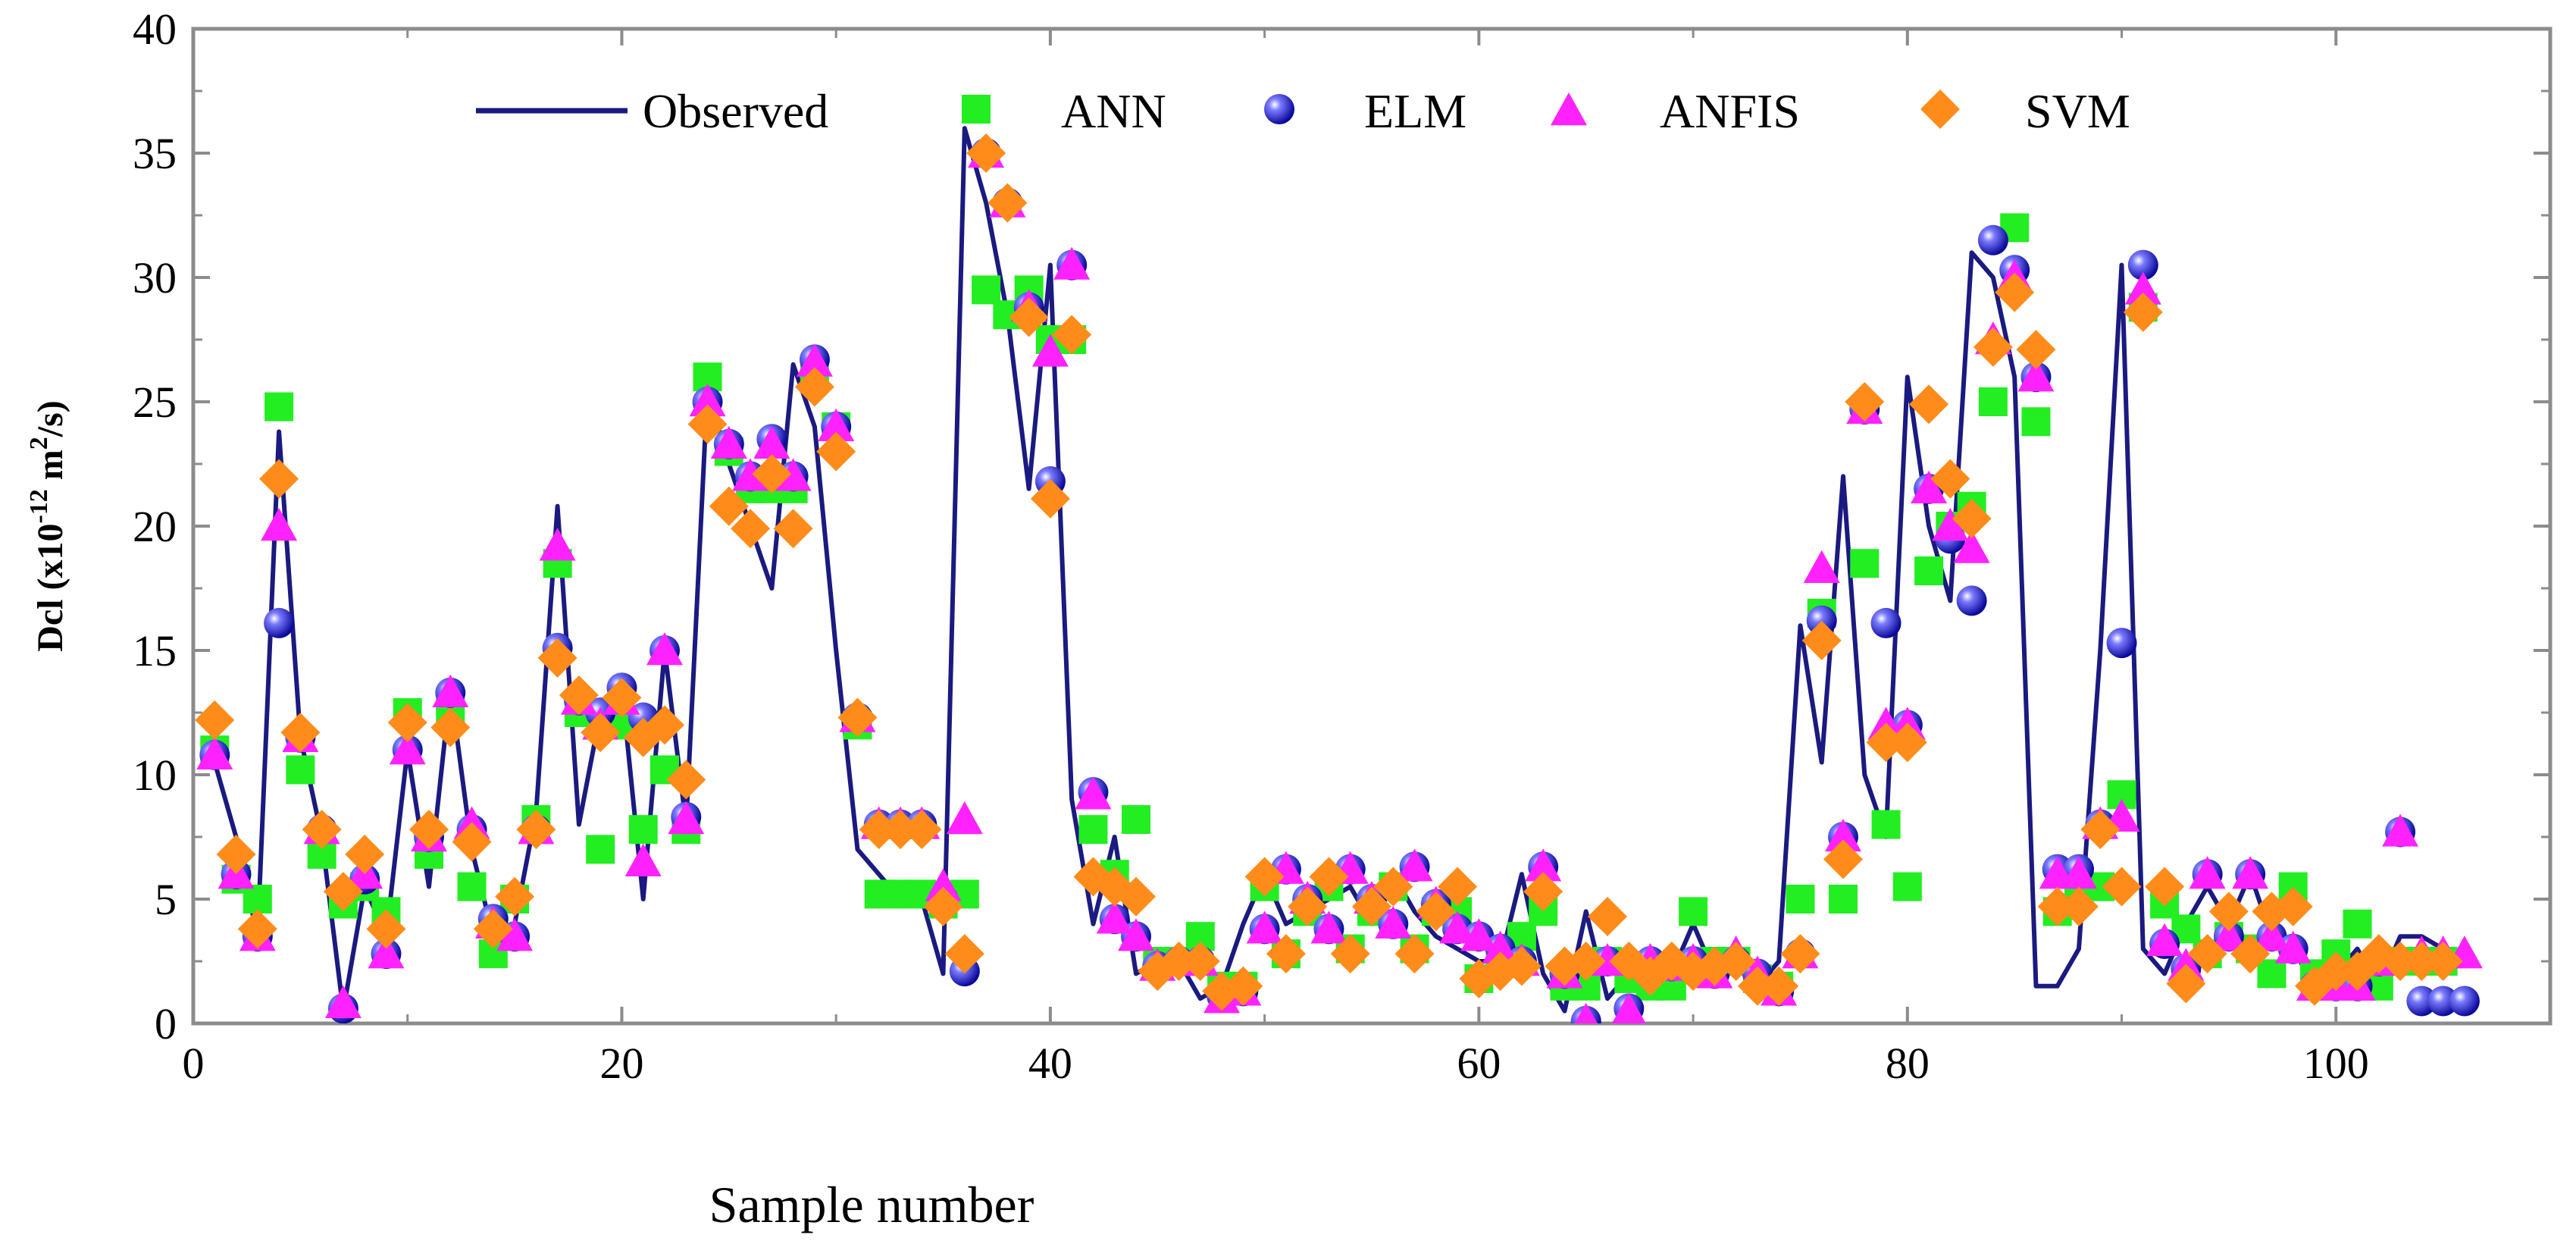 This screenshot has height=1241, width=2576. What do you see at coordinates (194, 1063) in the screenshot?
I see `x-tick-label: 0` at bounding box center [194, 1063].